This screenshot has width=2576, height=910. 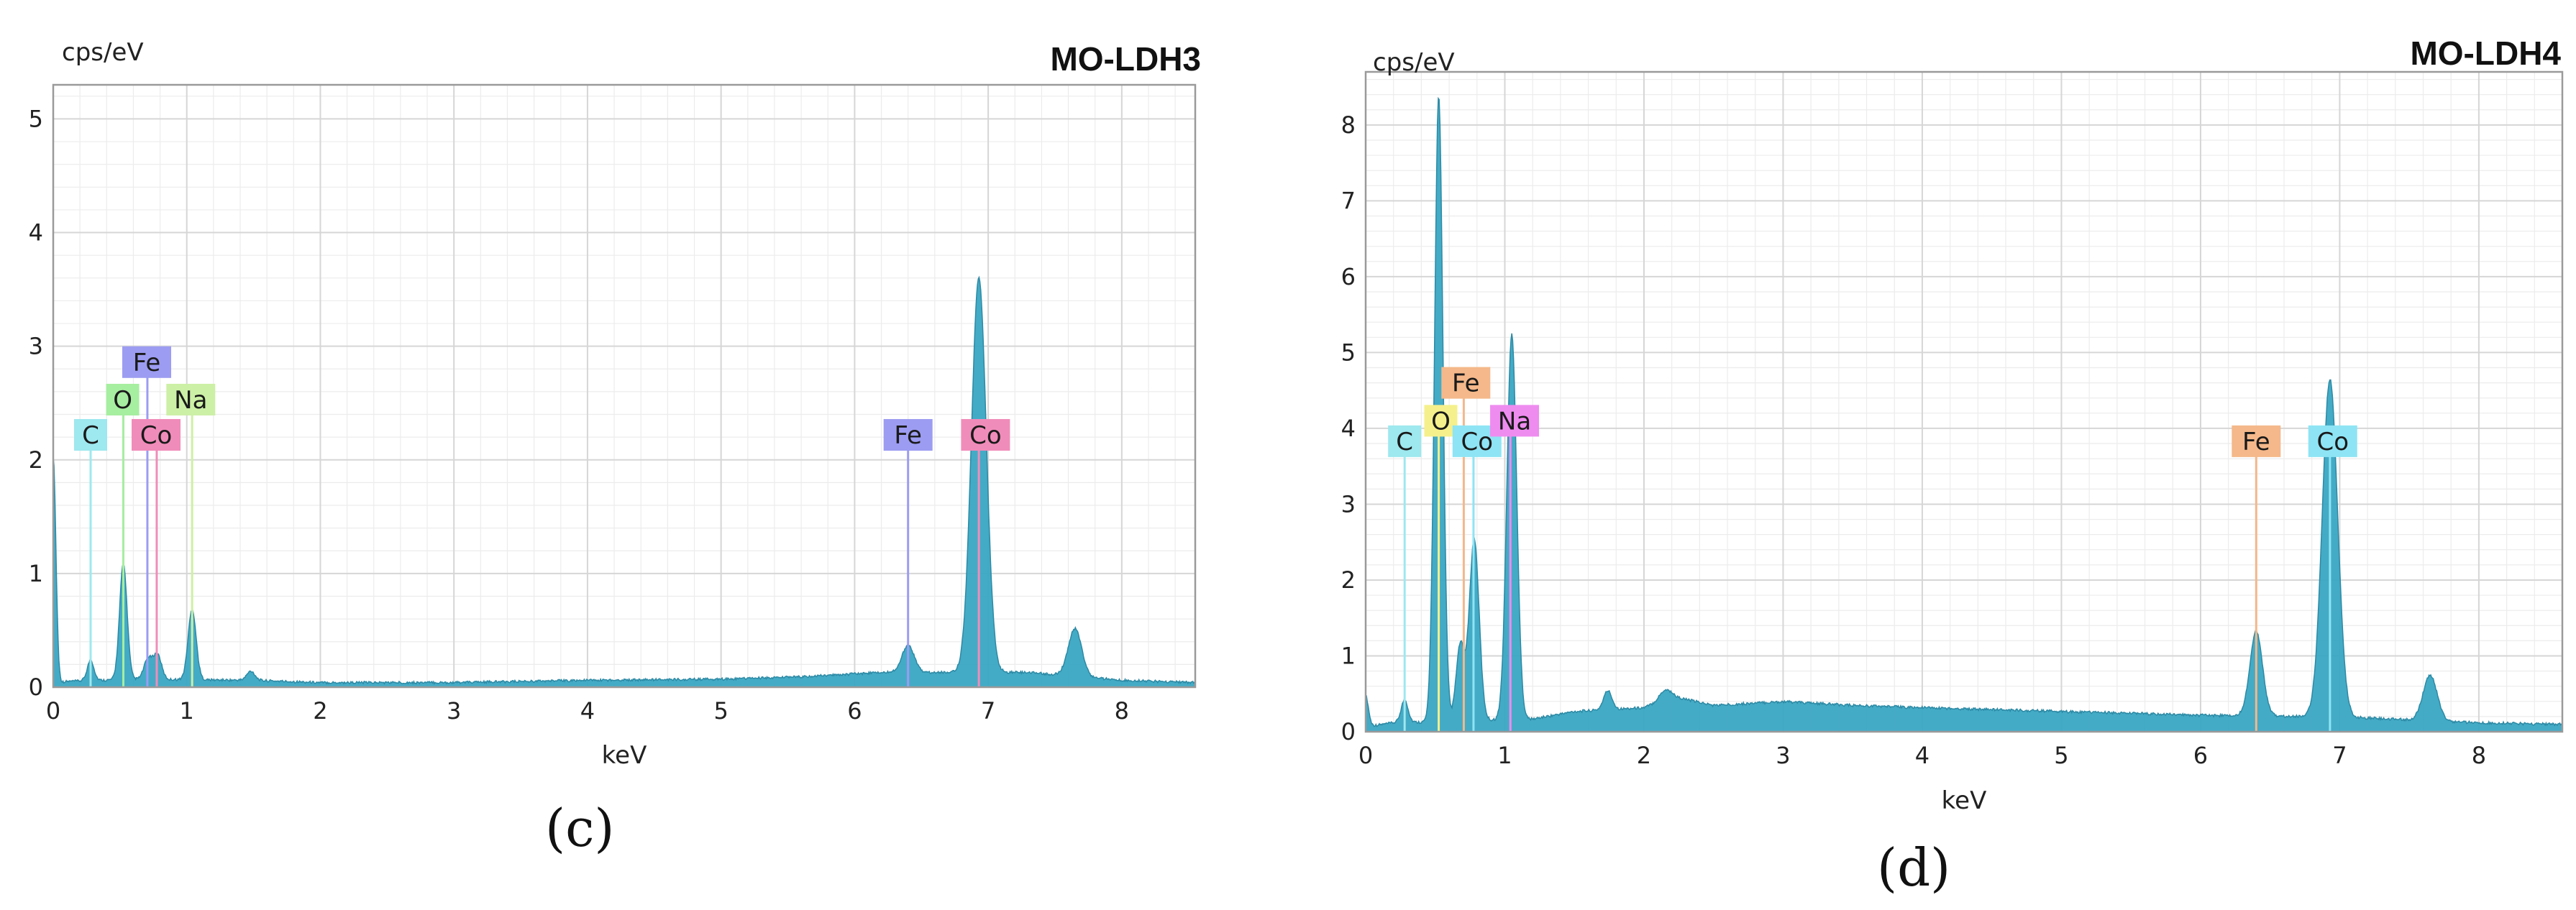 What do you see at coordinates (1914, 867) in the screenshot?
I see `caption-d: (d)` at bounding box center [1914, 867].